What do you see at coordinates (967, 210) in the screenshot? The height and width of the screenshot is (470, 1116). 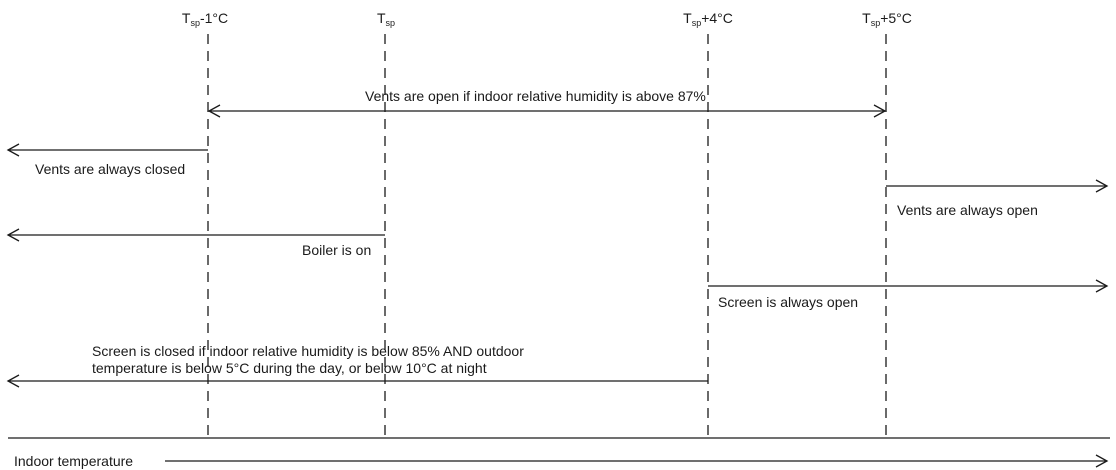 I see `vents-open-label: Vents are always open` at bounding box center [967, 210].